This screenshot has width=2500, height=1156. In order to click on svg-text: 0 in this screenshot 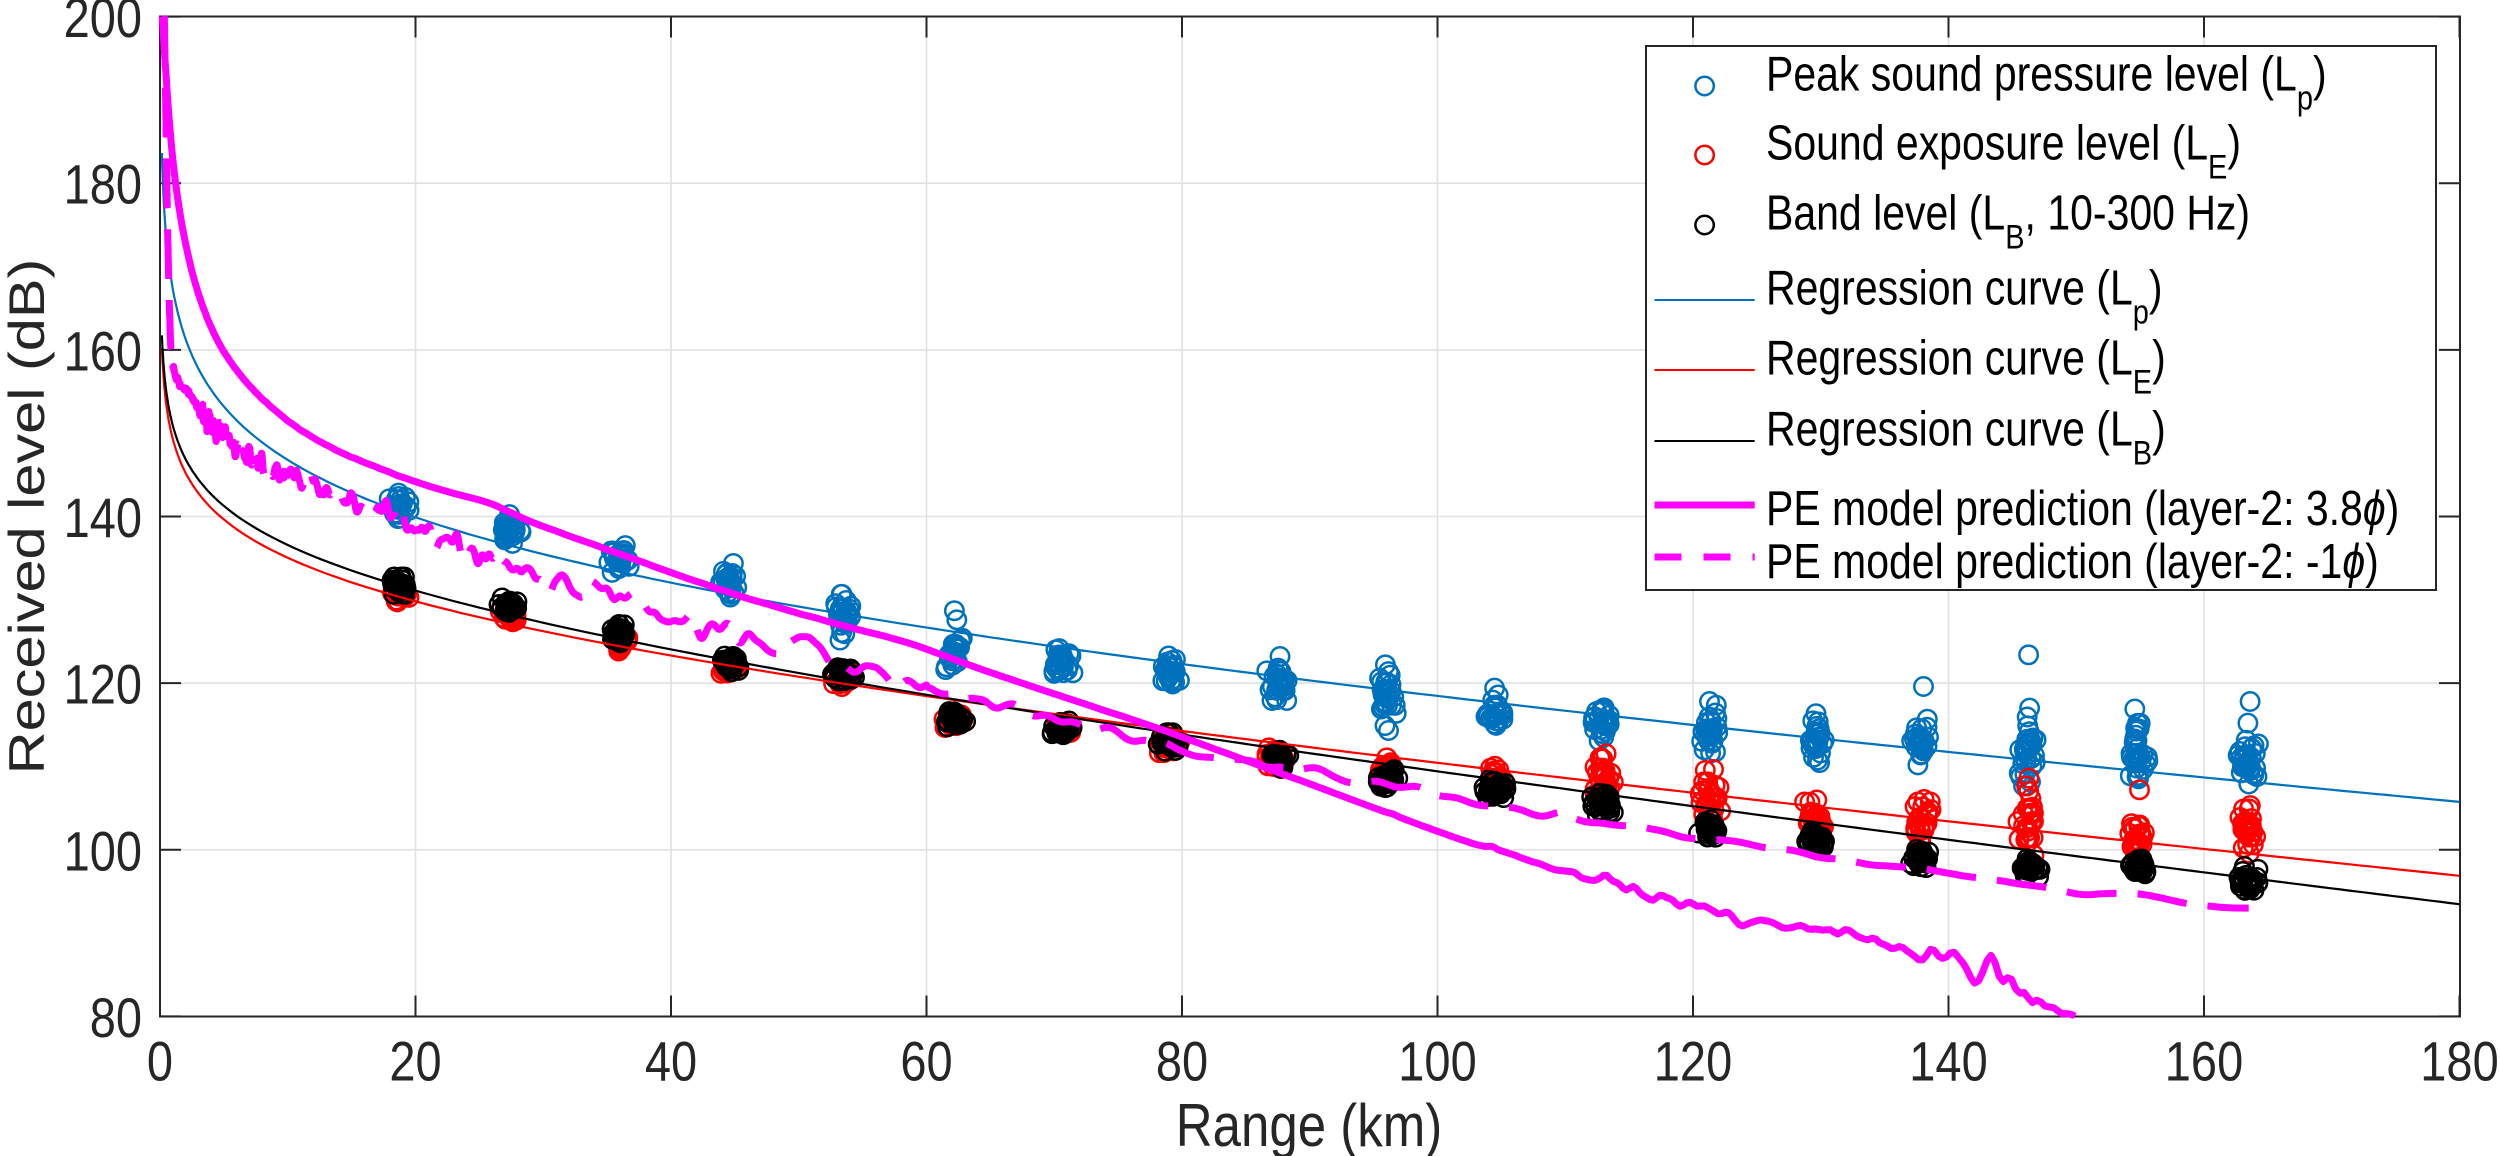, I will do `click(160, 1061)`.